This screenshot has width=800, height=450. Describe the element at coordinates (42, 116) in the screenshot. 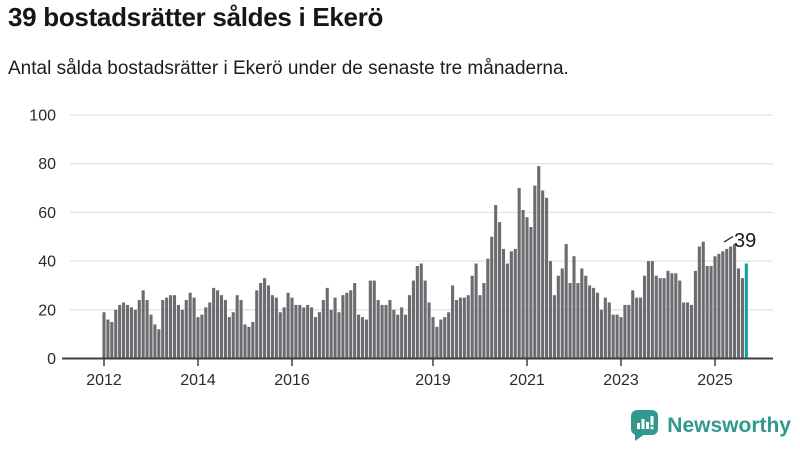

I see `y-axis-tick-label: 100` at that location.